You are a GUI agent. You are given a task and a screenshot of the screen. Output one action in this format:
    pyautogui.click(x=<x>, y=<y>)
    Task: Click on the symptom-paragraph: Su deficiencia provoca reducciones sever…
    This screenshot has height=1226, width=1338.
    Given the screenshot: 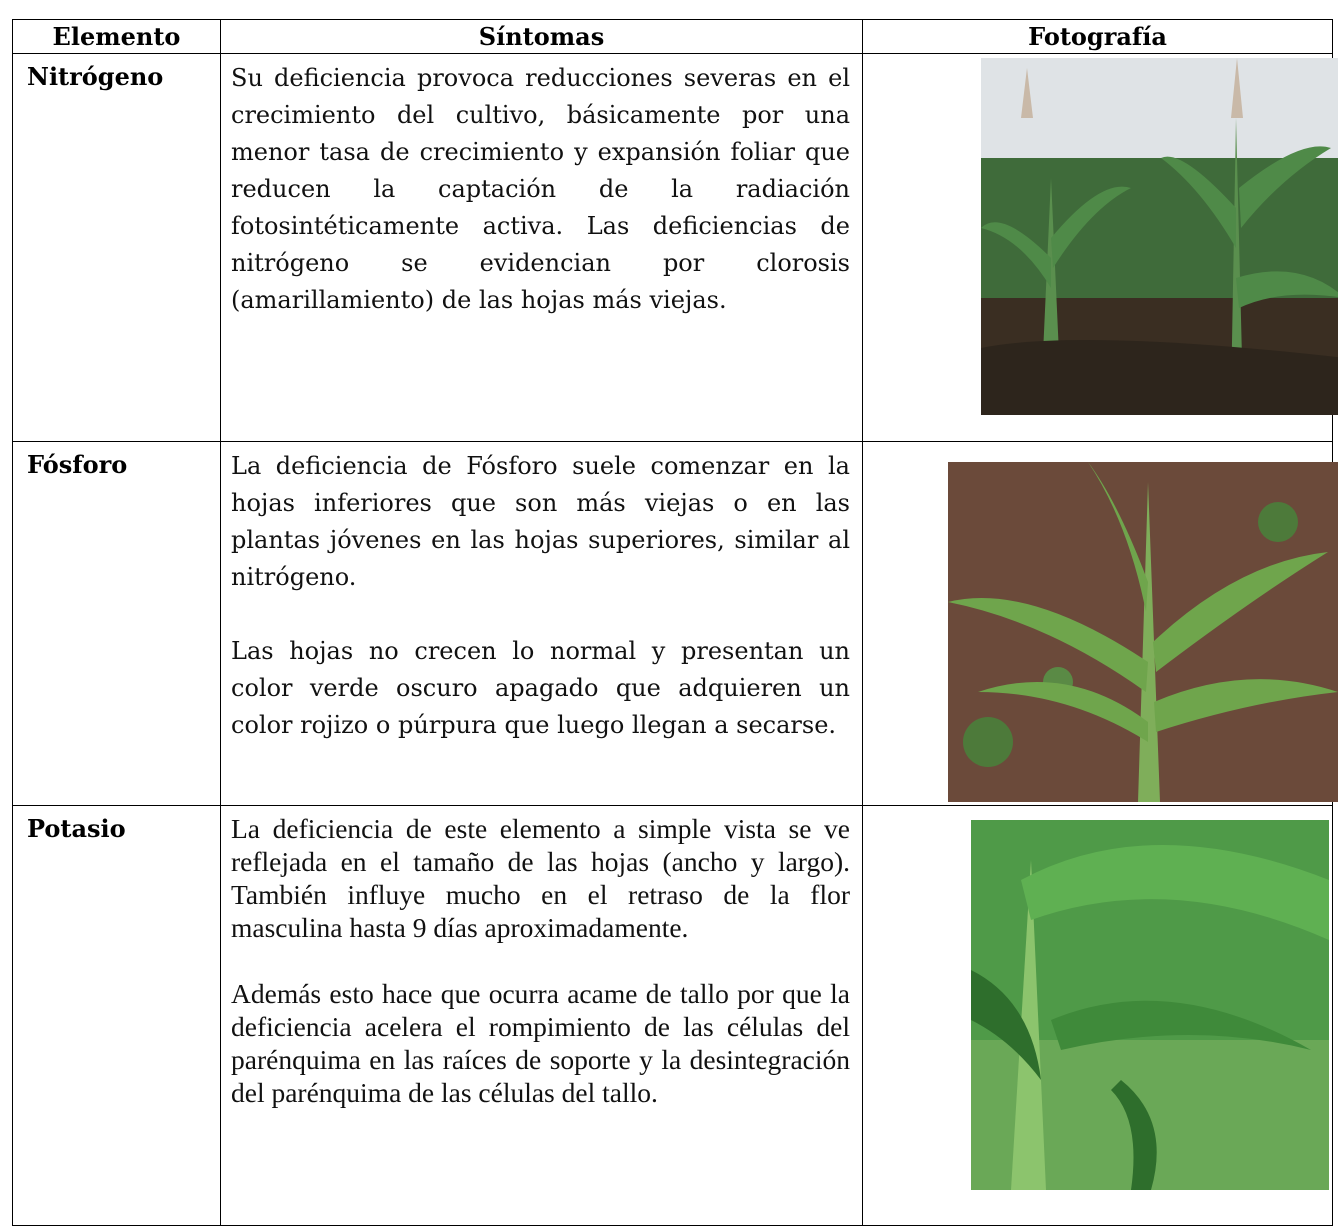 What is the action you would take?
    pyautogui.click(x=540, y=189)
    